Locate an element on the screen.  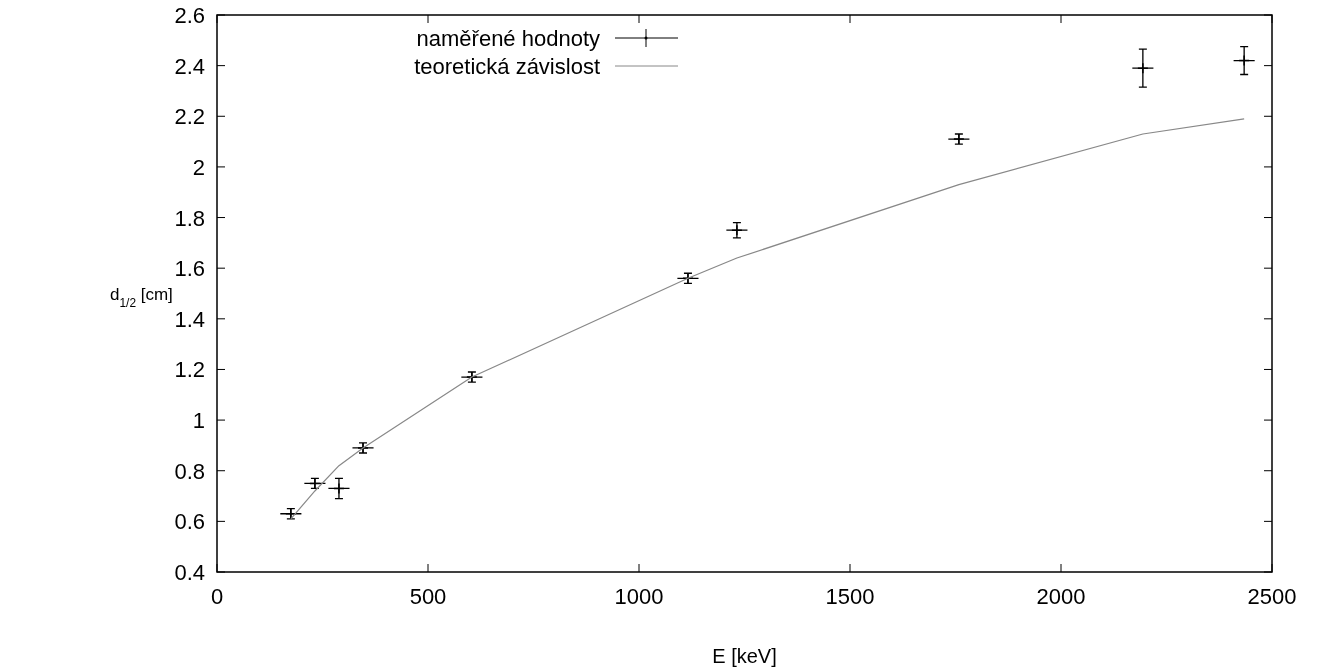
y-tick-label: 2.6 is located at coordinates (189, 15).